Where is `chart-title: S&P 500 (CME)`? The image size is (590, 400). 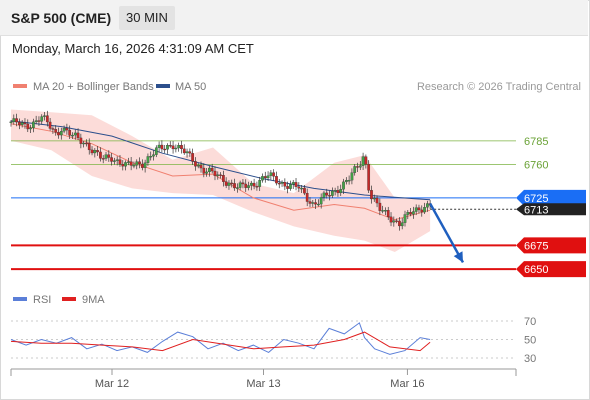
chart-title: S&P 500 (CME) is located at coordinates (61, 18).